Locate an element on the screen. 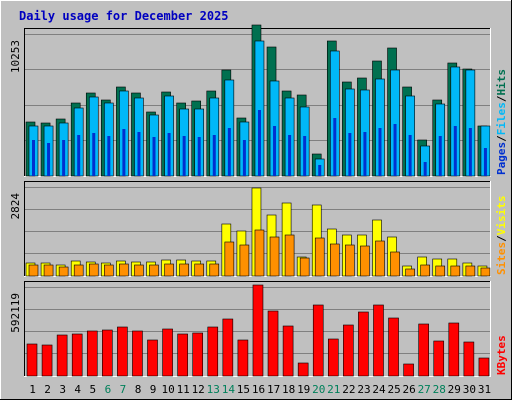 The width and height of the screenshot is (512, 400). x-tick-label: 23 is located at coordinates (363, 389).